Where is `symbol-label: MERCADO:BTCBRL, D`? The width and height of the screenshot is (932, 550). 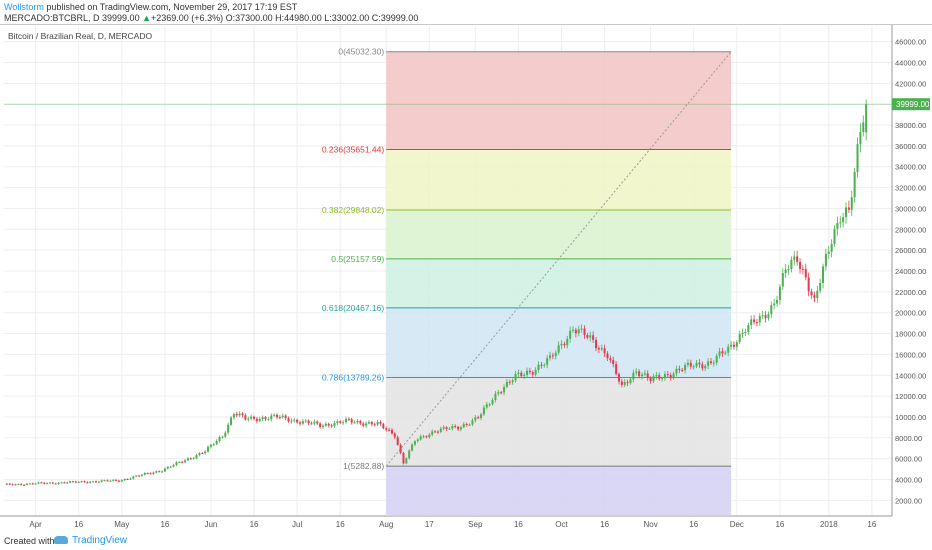
symbol-label: MERCADO:BTCBRL, D is located at coordinates (52, 18).